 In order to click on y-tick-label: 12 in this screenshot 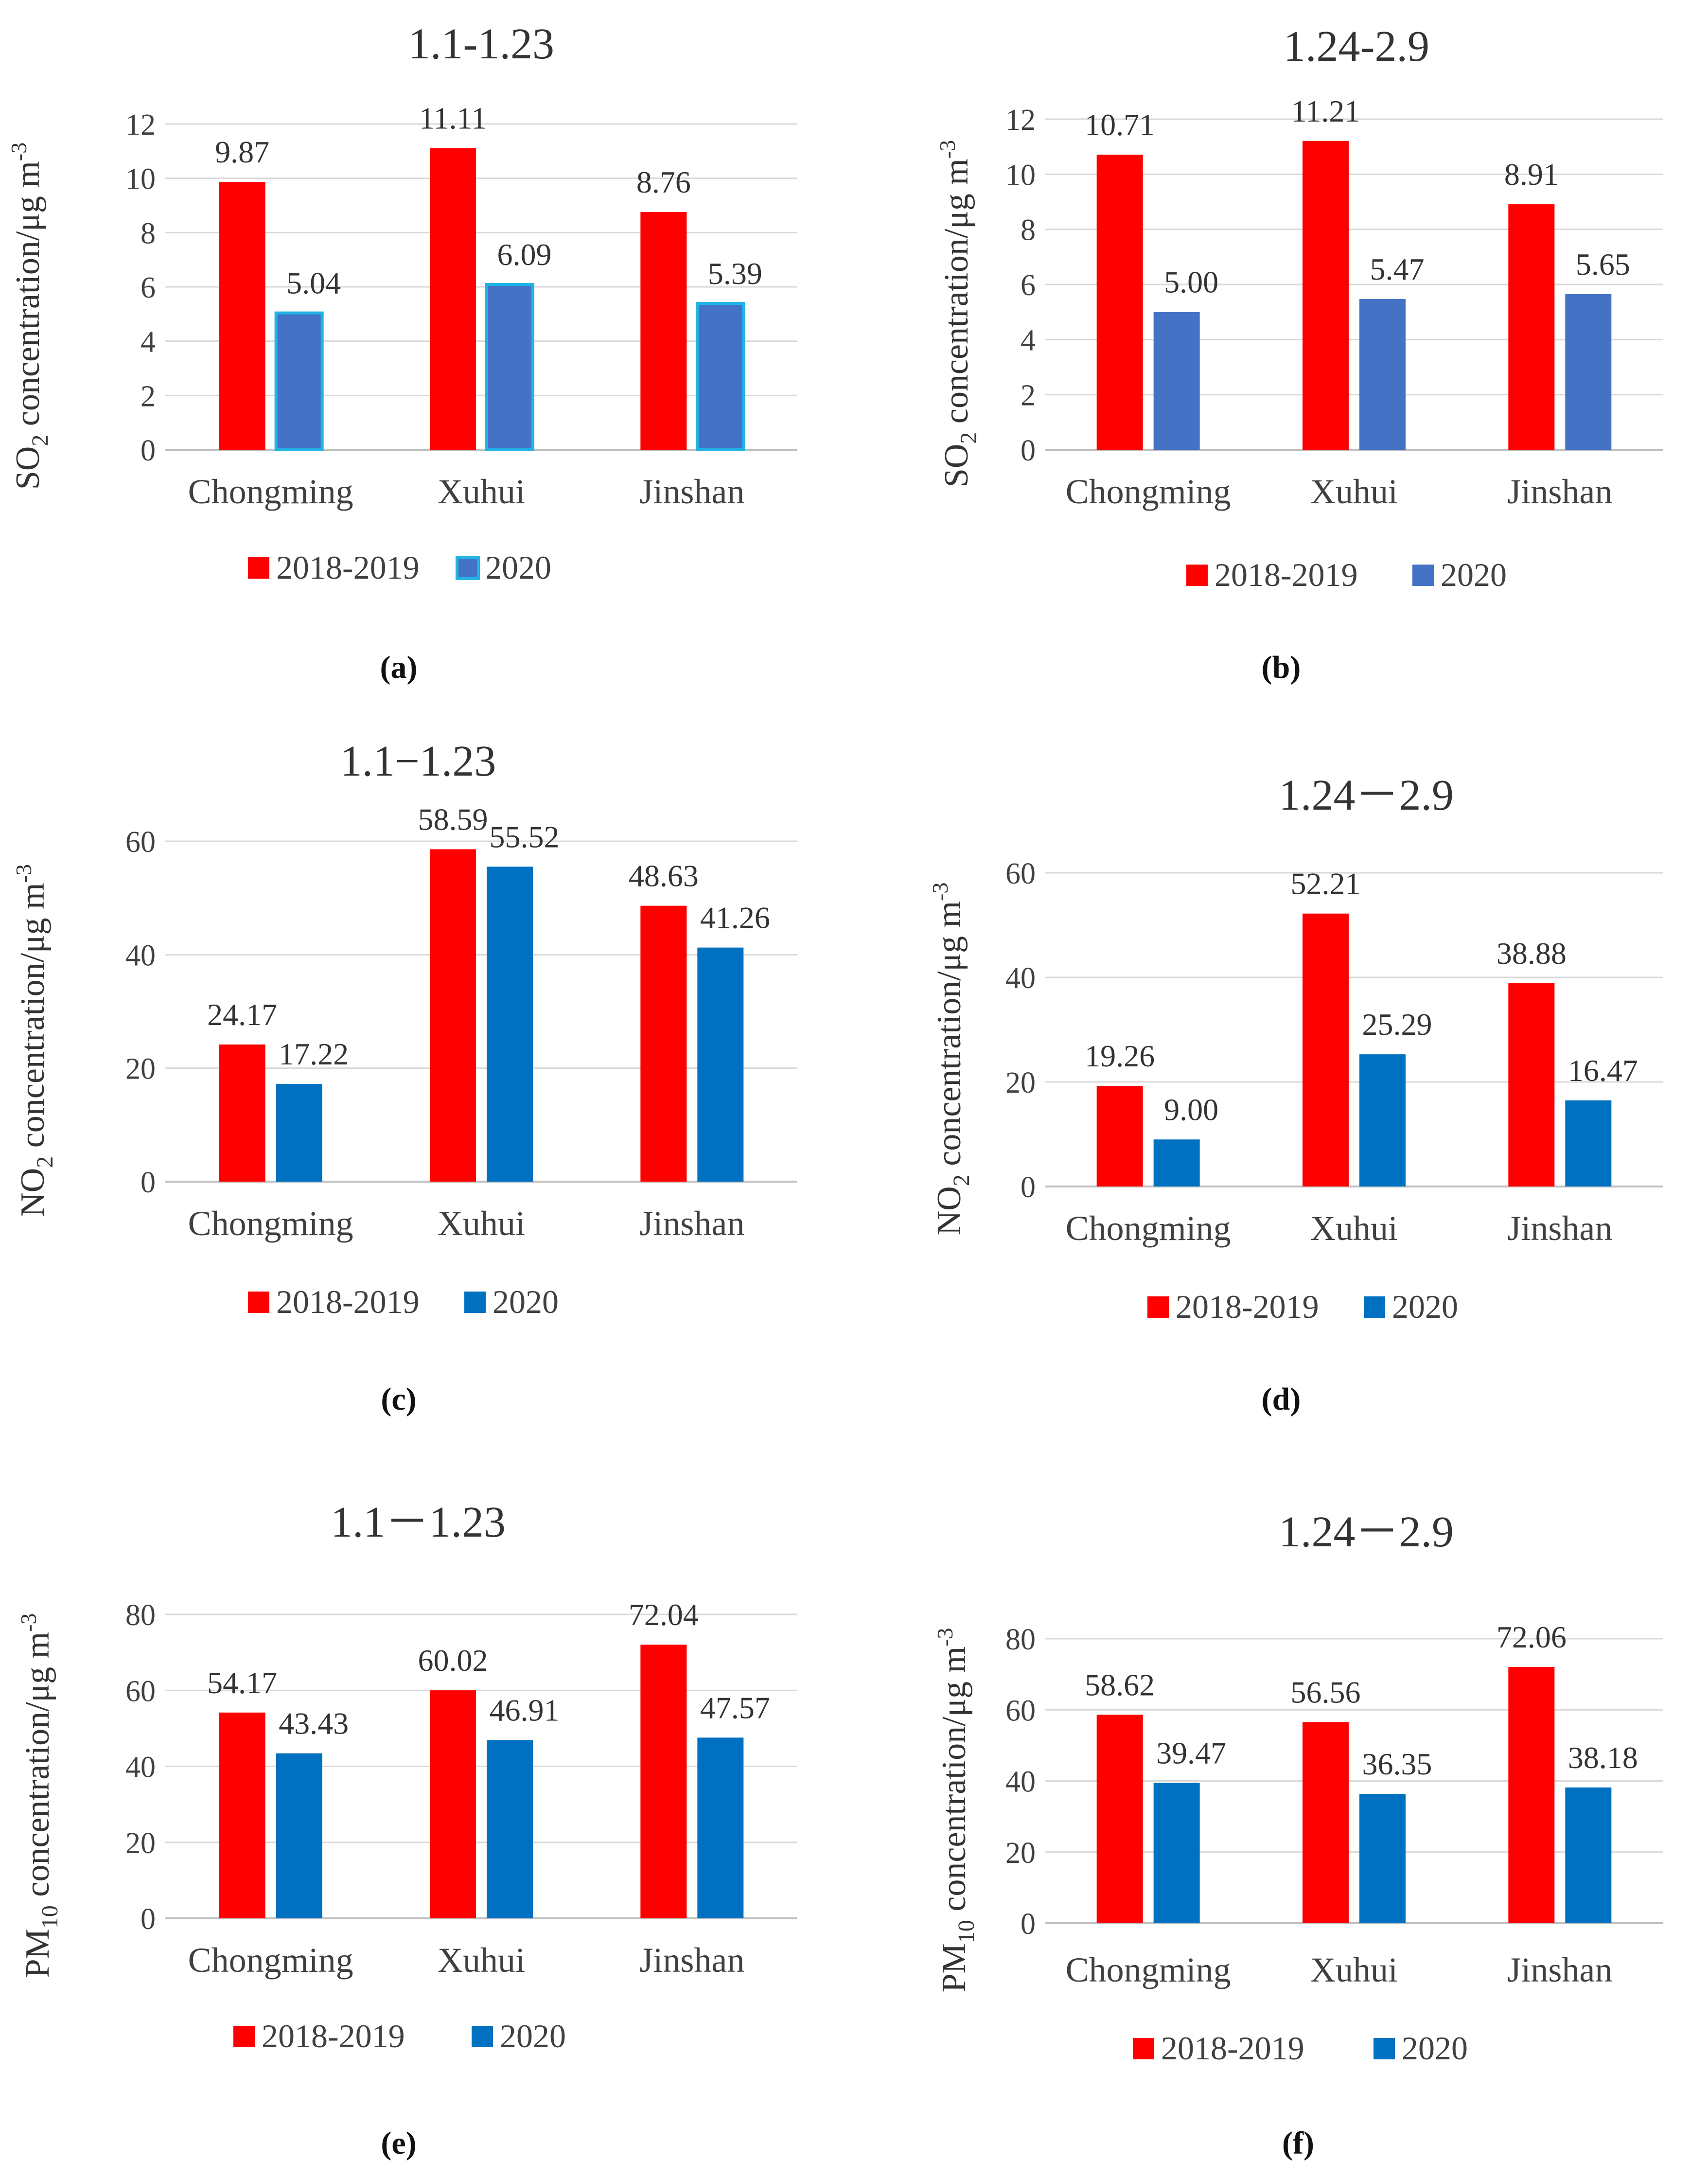, I will do `click(1020, 120)`.